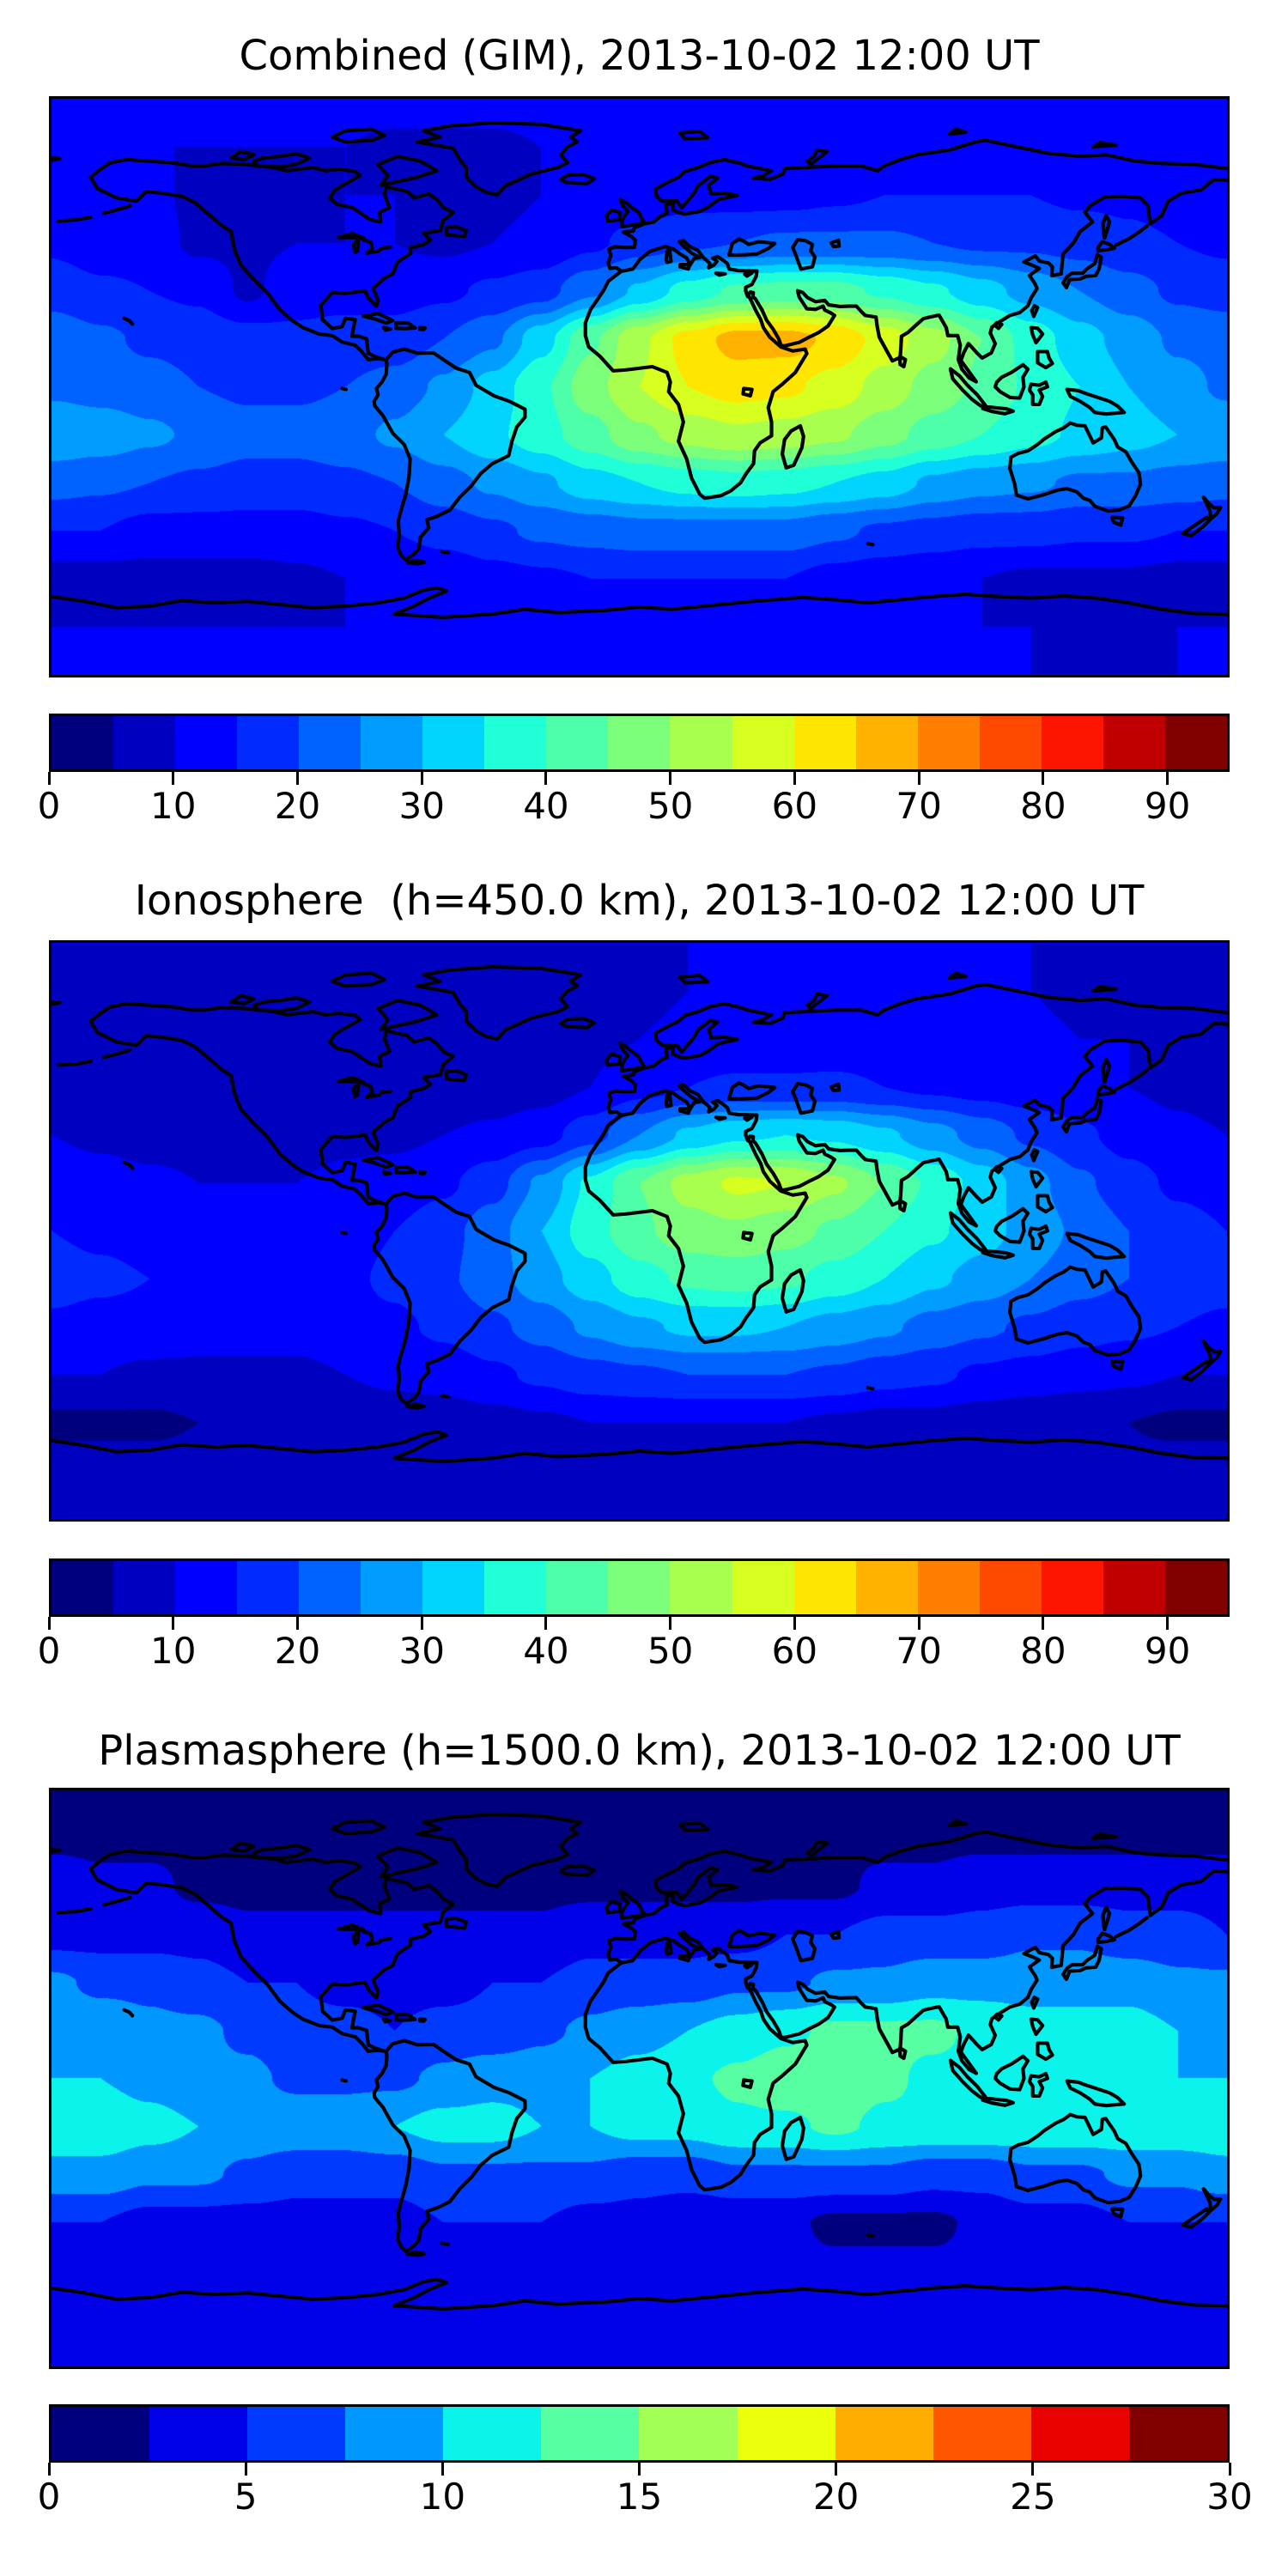 Image resolution: width=1288 pixels, height=2576 pixels. I want to click on colorbar-ticks-plasmasphere: 0 5 10 15 20 25 30, so click(645, 2501).